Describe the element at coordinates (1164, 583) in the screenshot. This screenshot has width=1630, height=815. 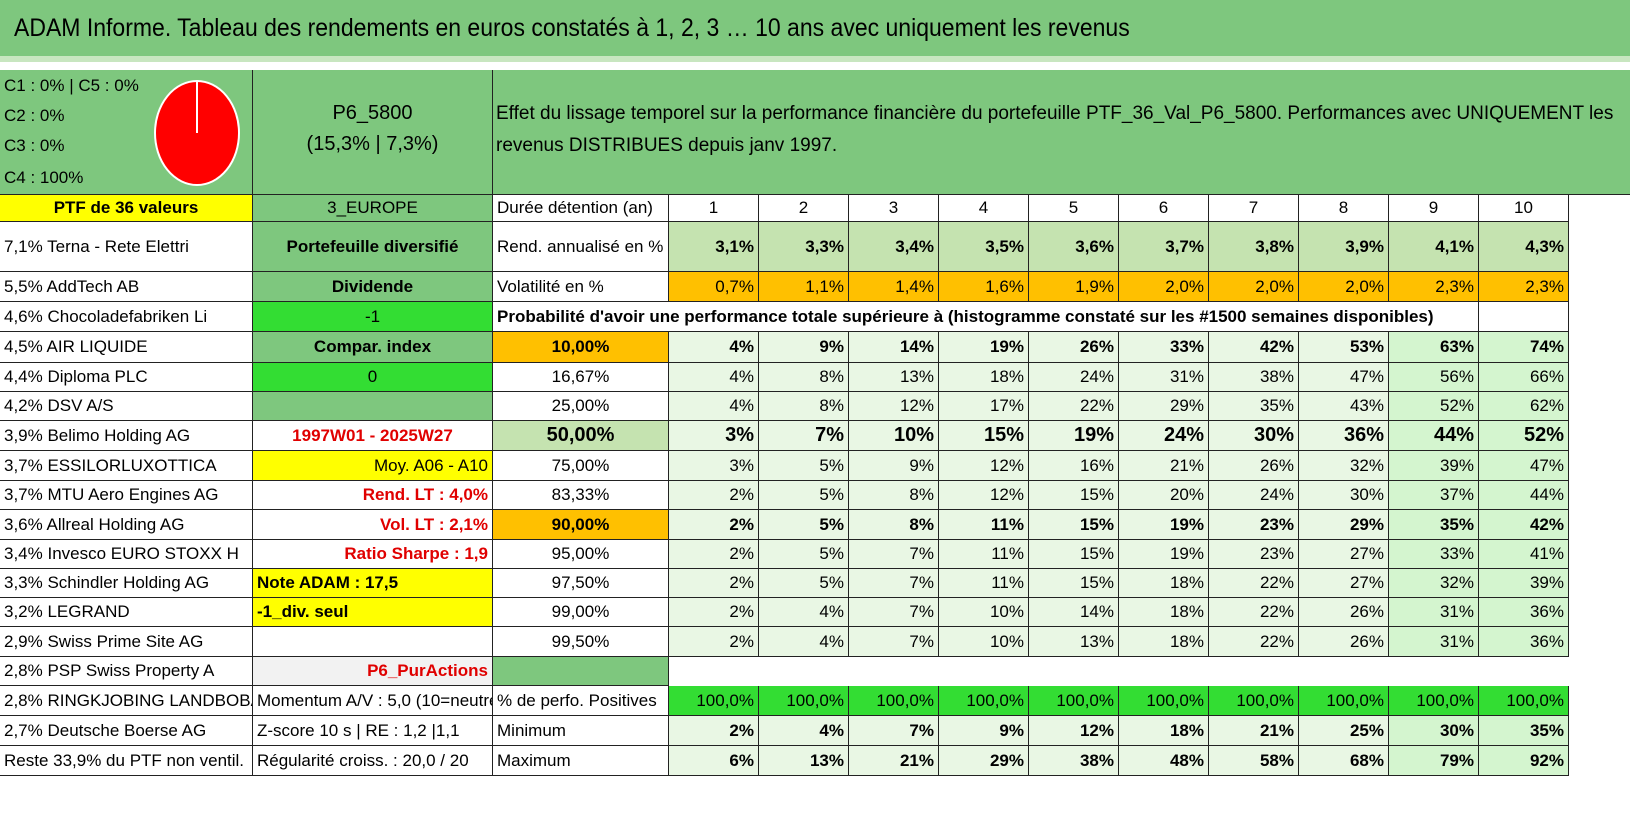
I see `quantile-value: 18%` at that location.